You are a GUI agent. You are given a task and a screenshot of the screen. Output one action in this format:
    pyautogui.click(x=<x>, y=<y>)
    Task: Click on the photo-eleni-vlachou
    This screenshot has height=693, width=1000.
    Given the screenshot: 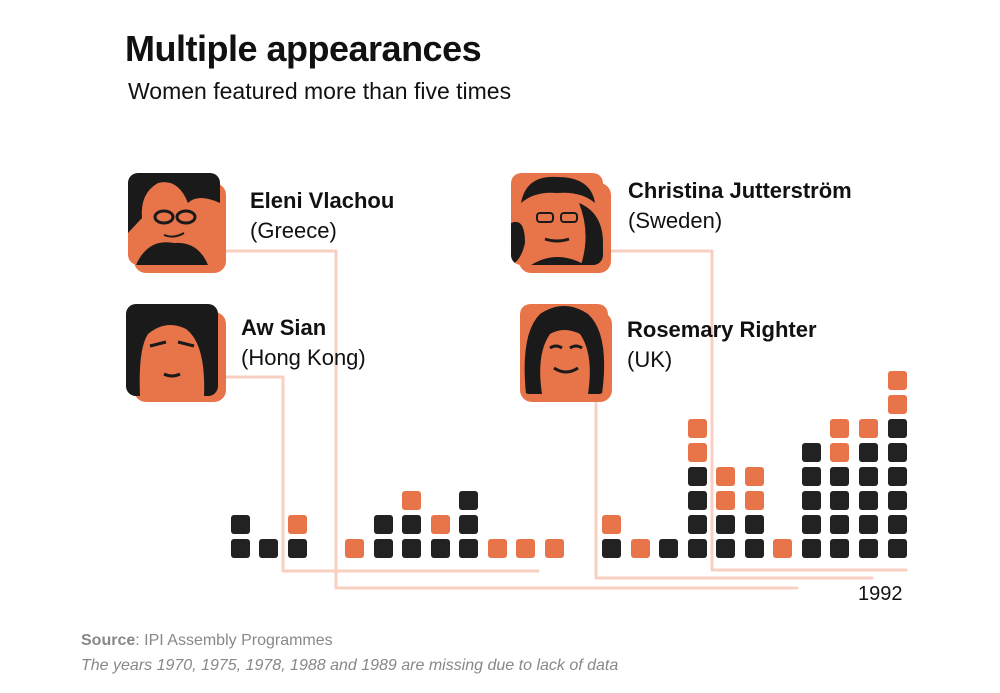 What is the action you would take?
    pyautogui.click(x=174, y=219)
    